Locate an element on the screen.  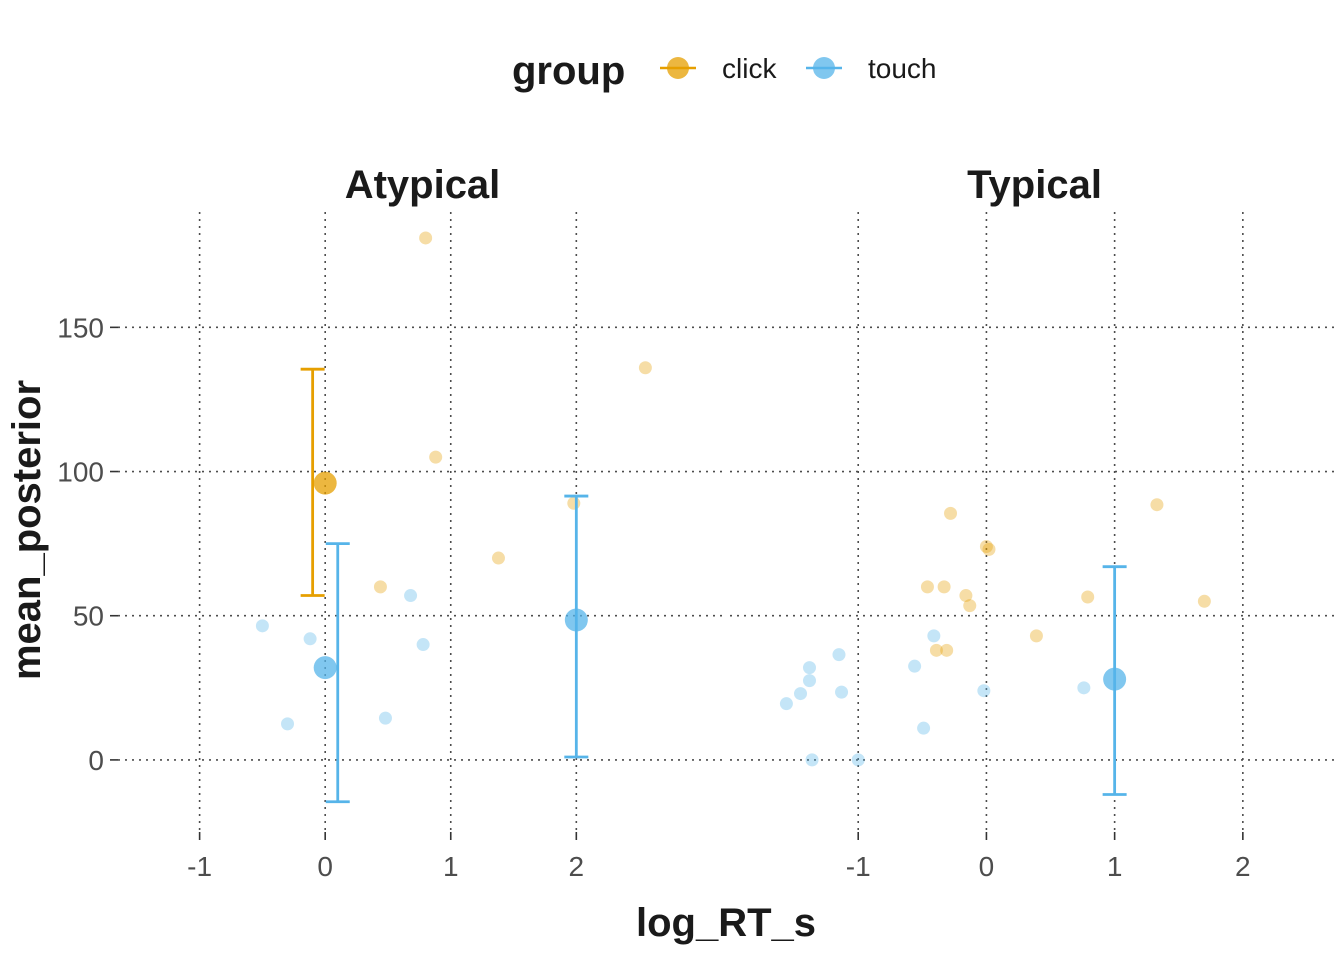
y-tick-label: 150 is located at coordinates (80, 327).